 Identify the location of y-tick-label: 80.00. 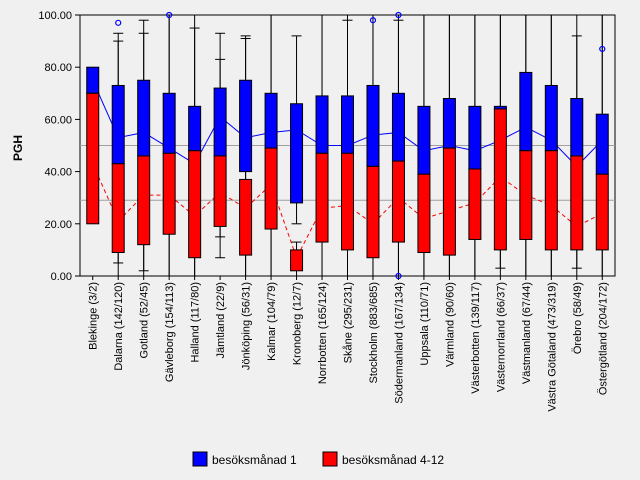
(58, 68).